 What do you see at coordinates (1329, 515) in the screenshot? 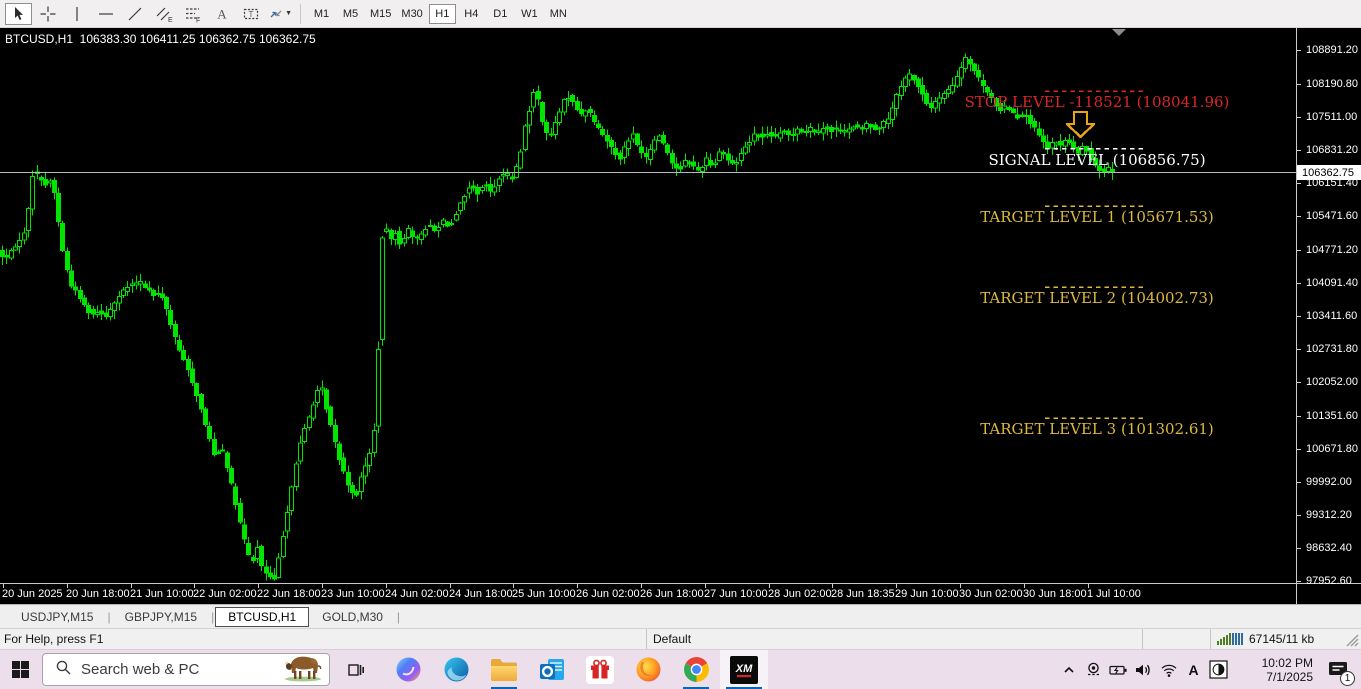
I see `price-axis-label: 99312.20` at bounding box center [1329, 515].